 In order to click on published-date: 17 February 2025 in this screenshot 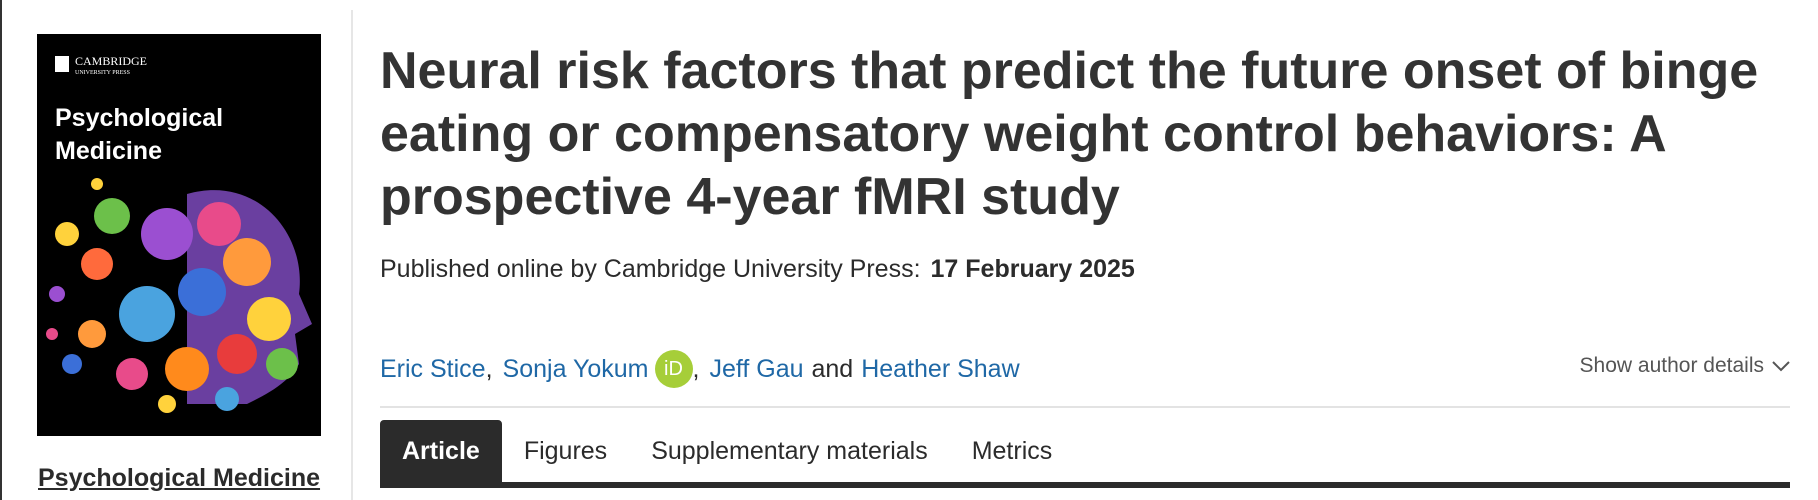, I will do `click(1032, 269)`.